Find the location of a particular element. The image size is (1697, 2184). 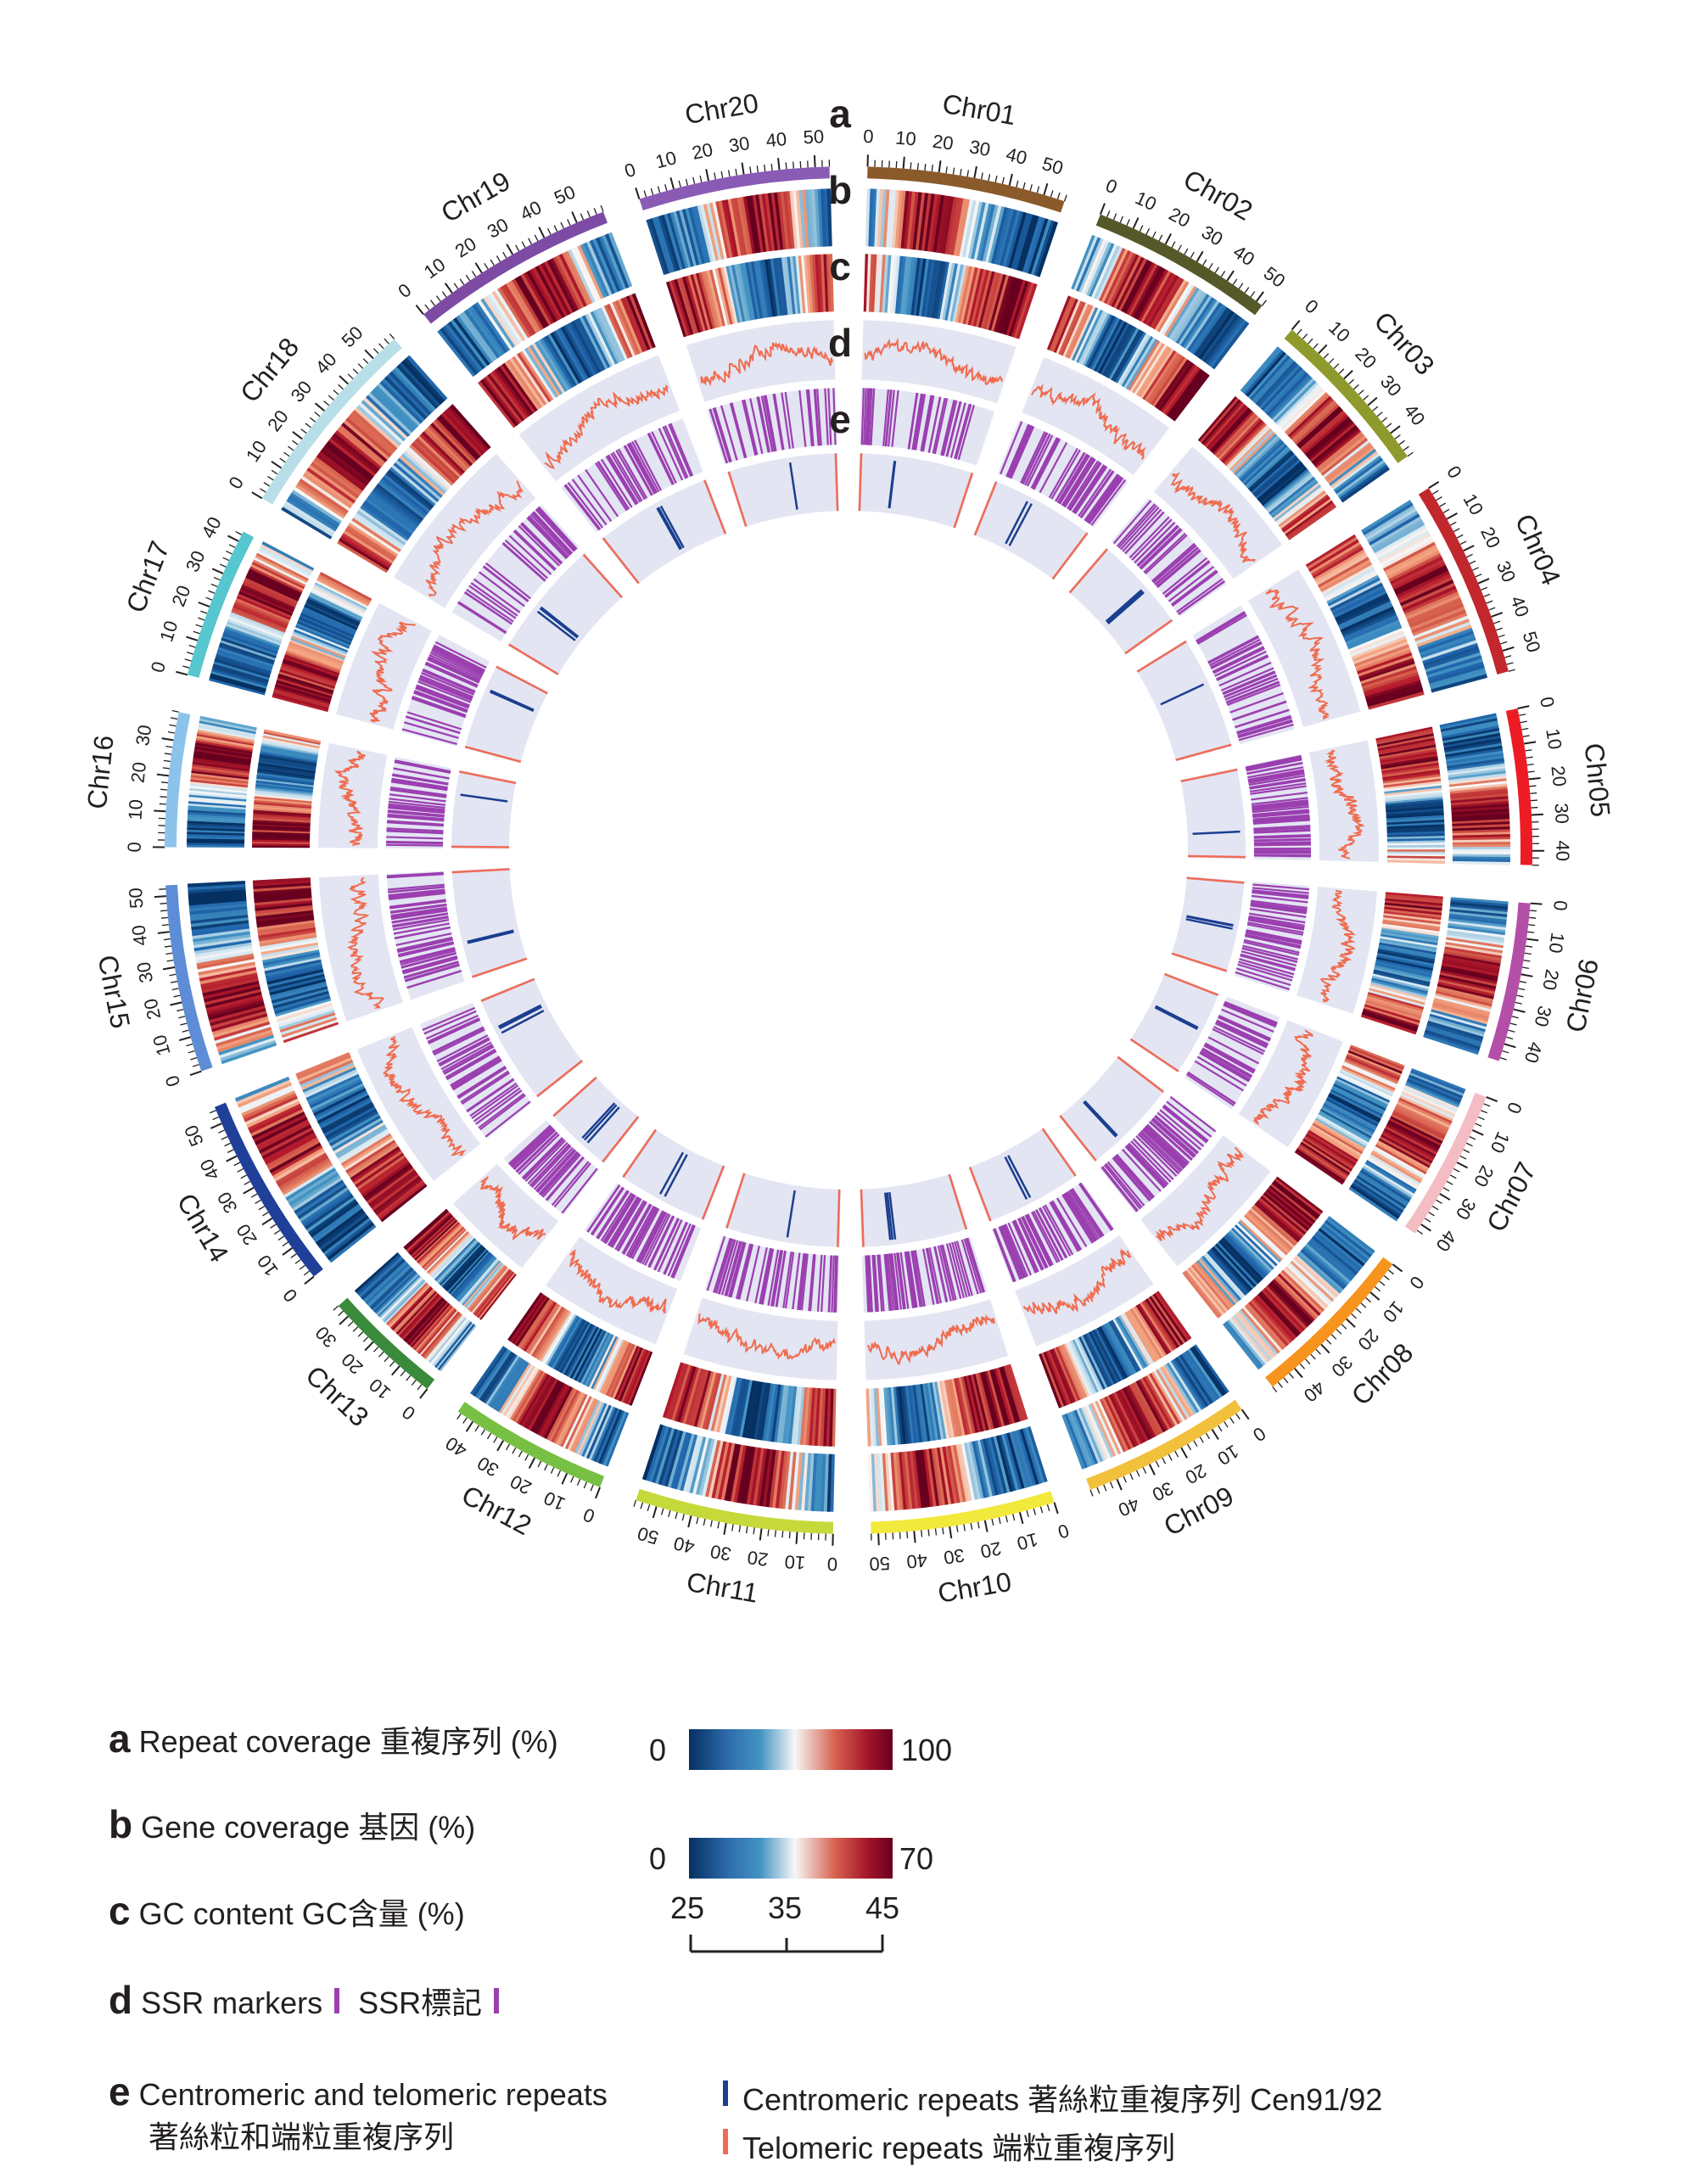

scale-tick-label: 40 is located at coordinates (1534, 1052).